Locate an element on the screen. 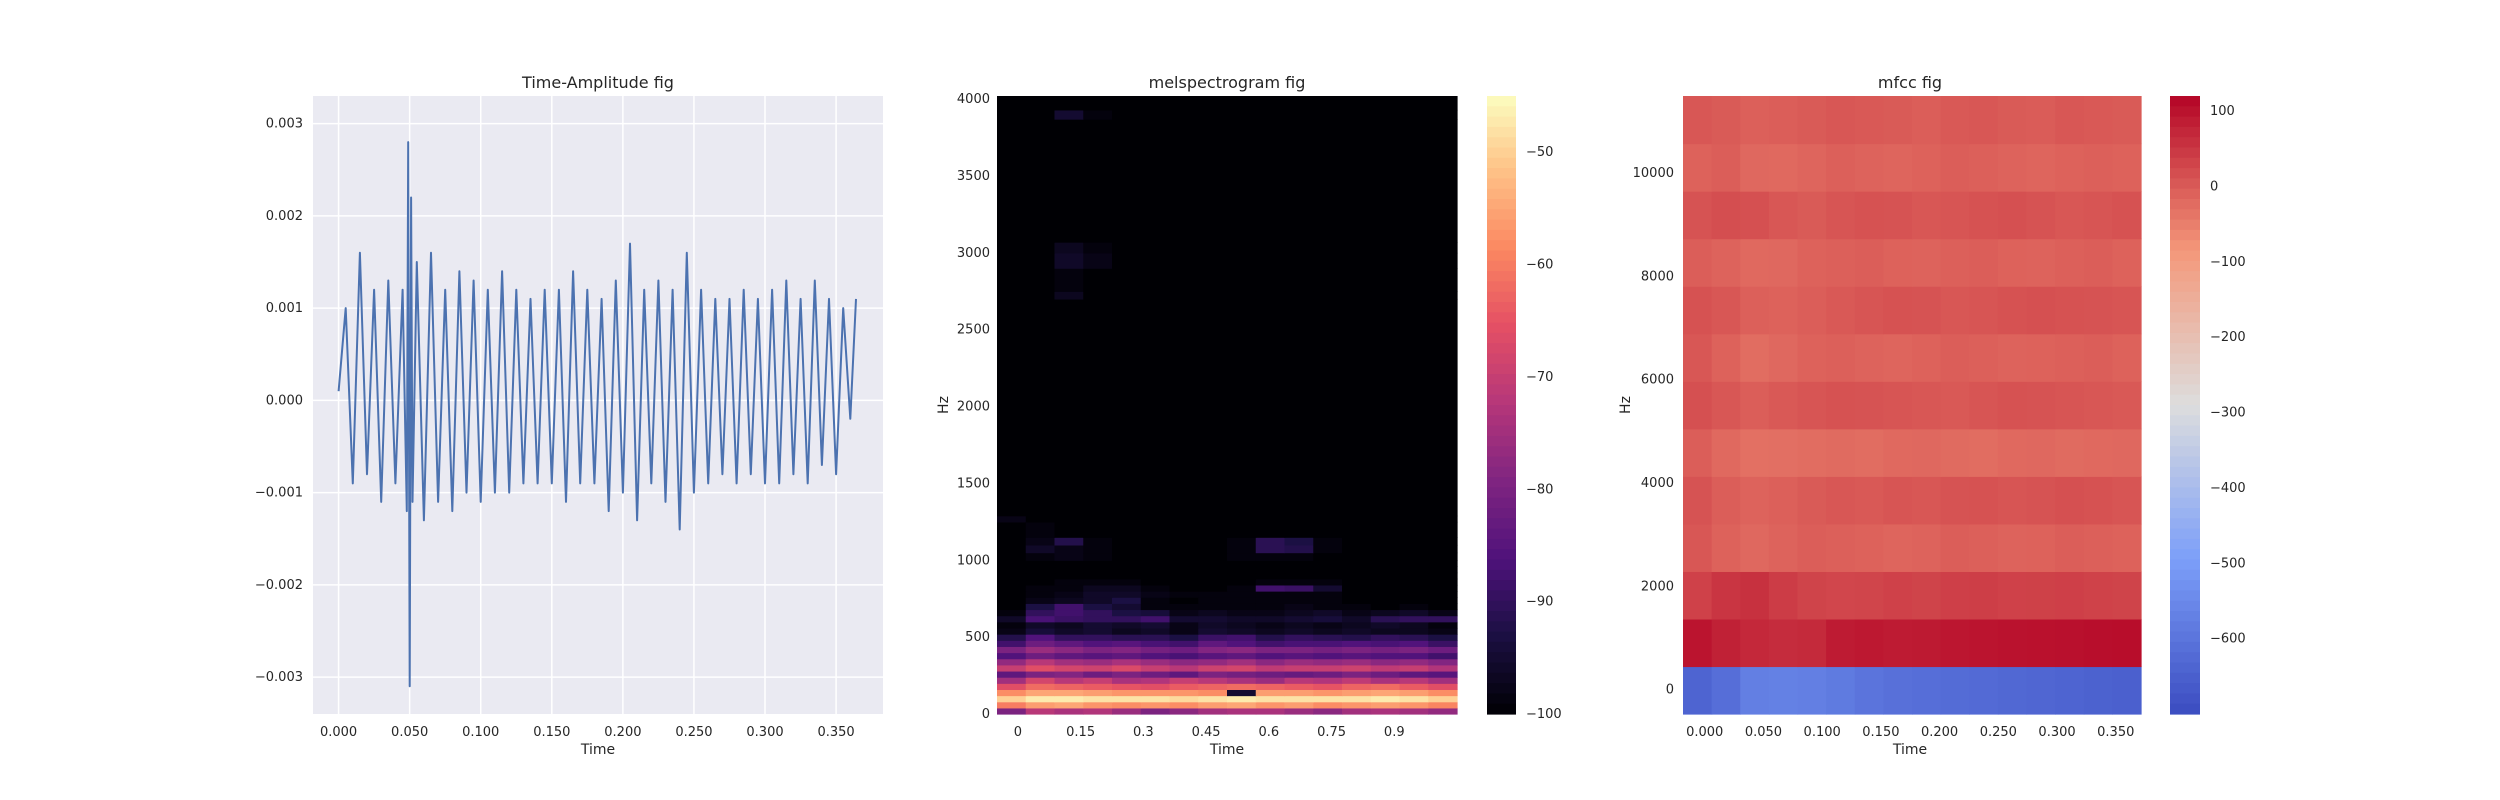 The width and height of the screenshot is (2500, 800). y-tick-labels: 0.003 0.002 0.001 0.000 −0.001 −0.002 −0.003 is located at coordinates (279, 401).